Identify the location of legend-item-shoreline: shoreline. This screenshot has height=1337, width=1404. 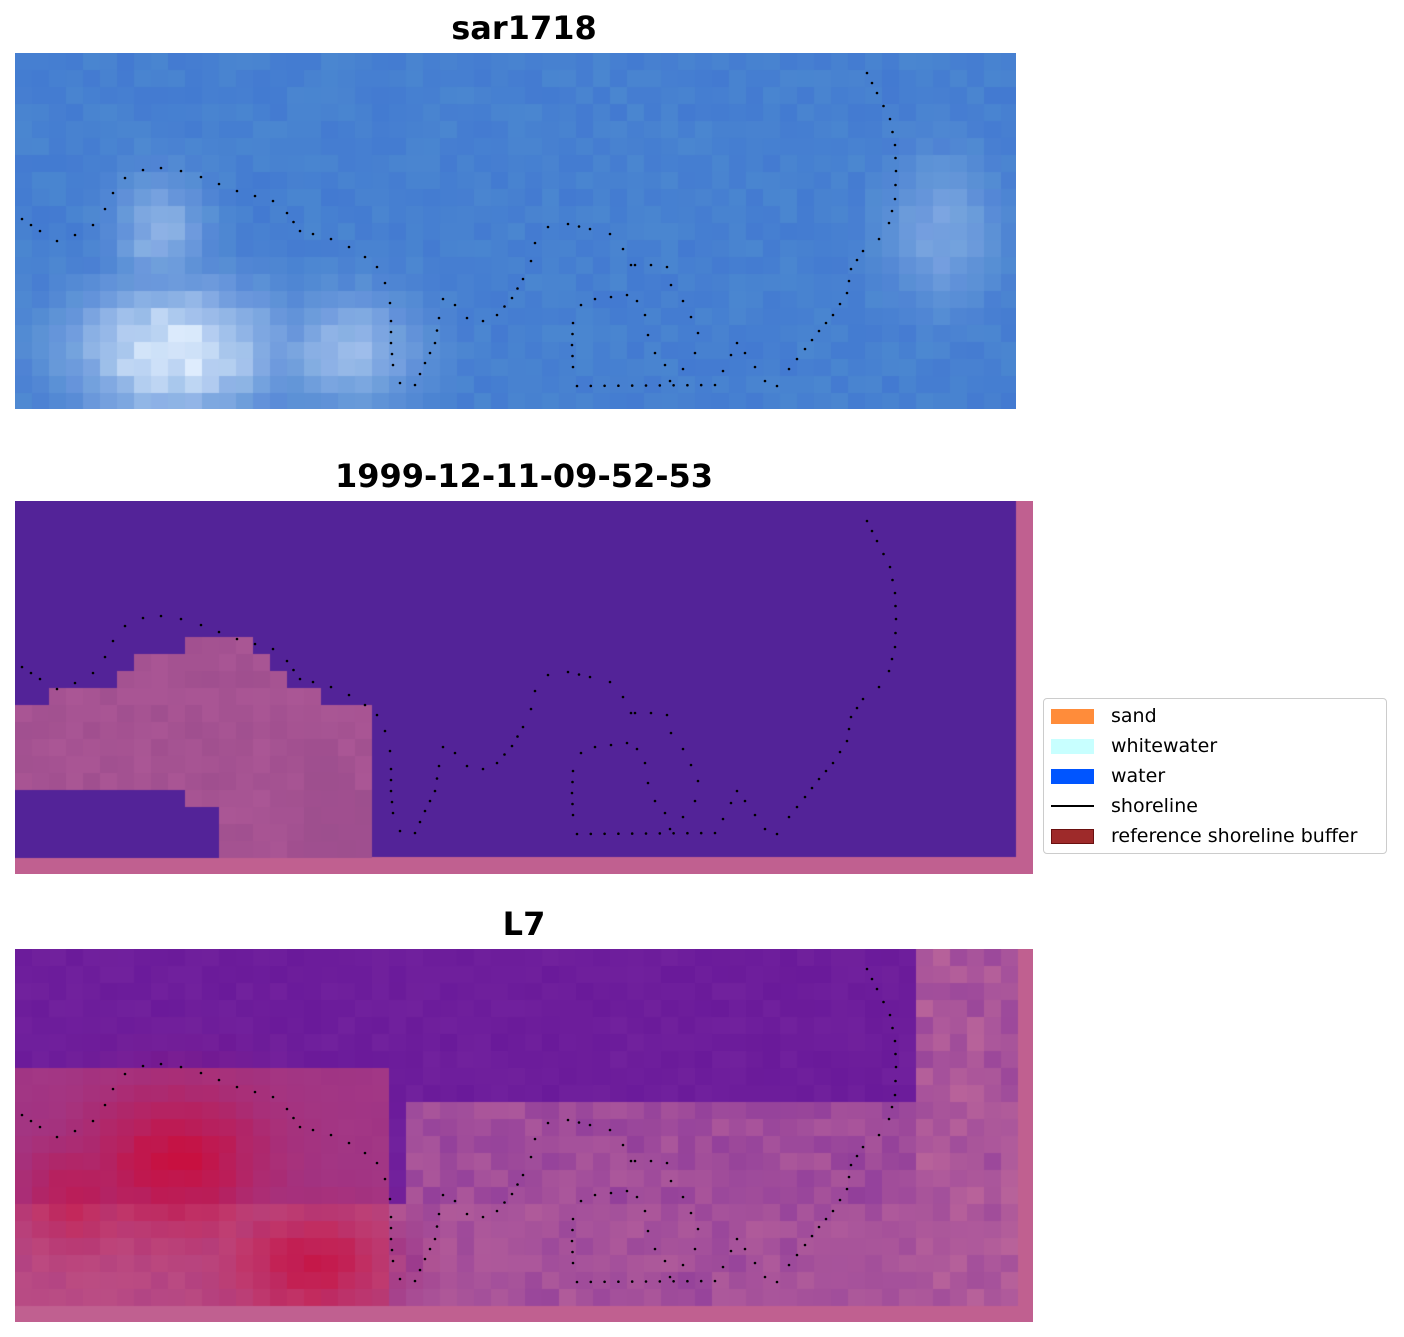
(1124, 806).